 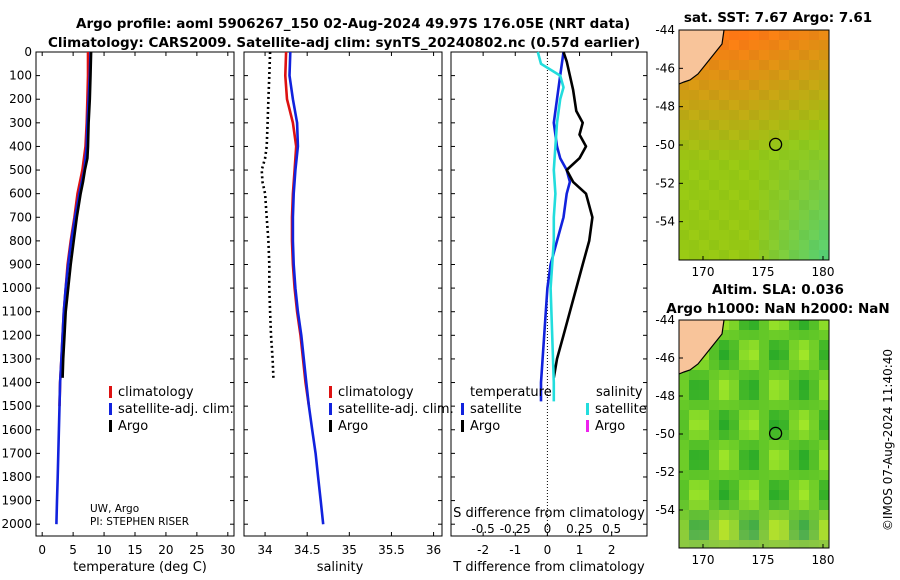 I want to click on series-s-satellite, so click(x=550, y=226).